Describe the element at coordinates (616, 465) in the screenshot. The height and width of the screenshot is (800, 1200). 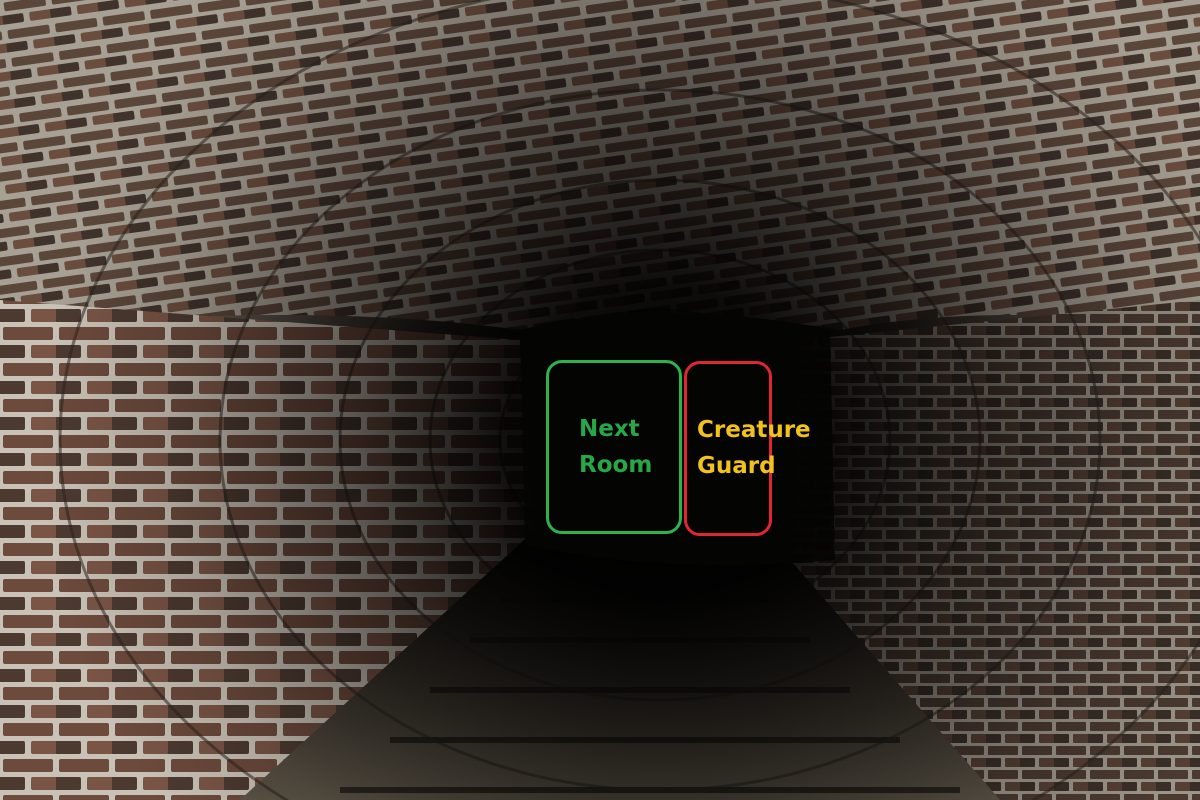
I see `next-room-label-line-2: Room` at that location.